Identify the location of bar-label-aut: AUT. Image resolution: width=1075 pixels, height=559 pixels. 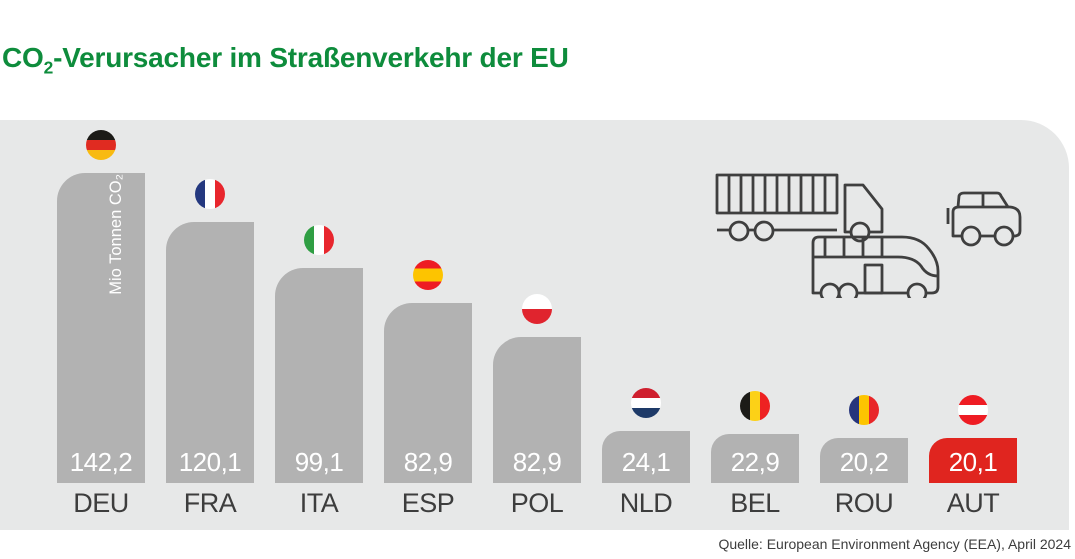
(973, 503).